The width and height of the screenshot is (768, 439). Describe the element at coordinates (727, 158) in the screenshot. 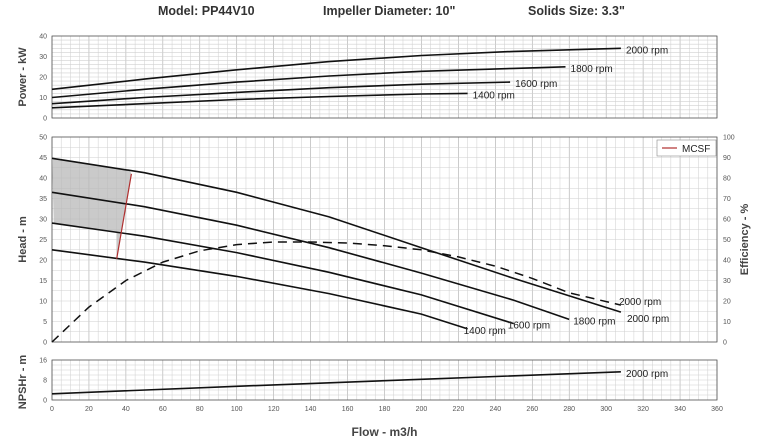

I see `efficiency-y-tick: 90` at that location.